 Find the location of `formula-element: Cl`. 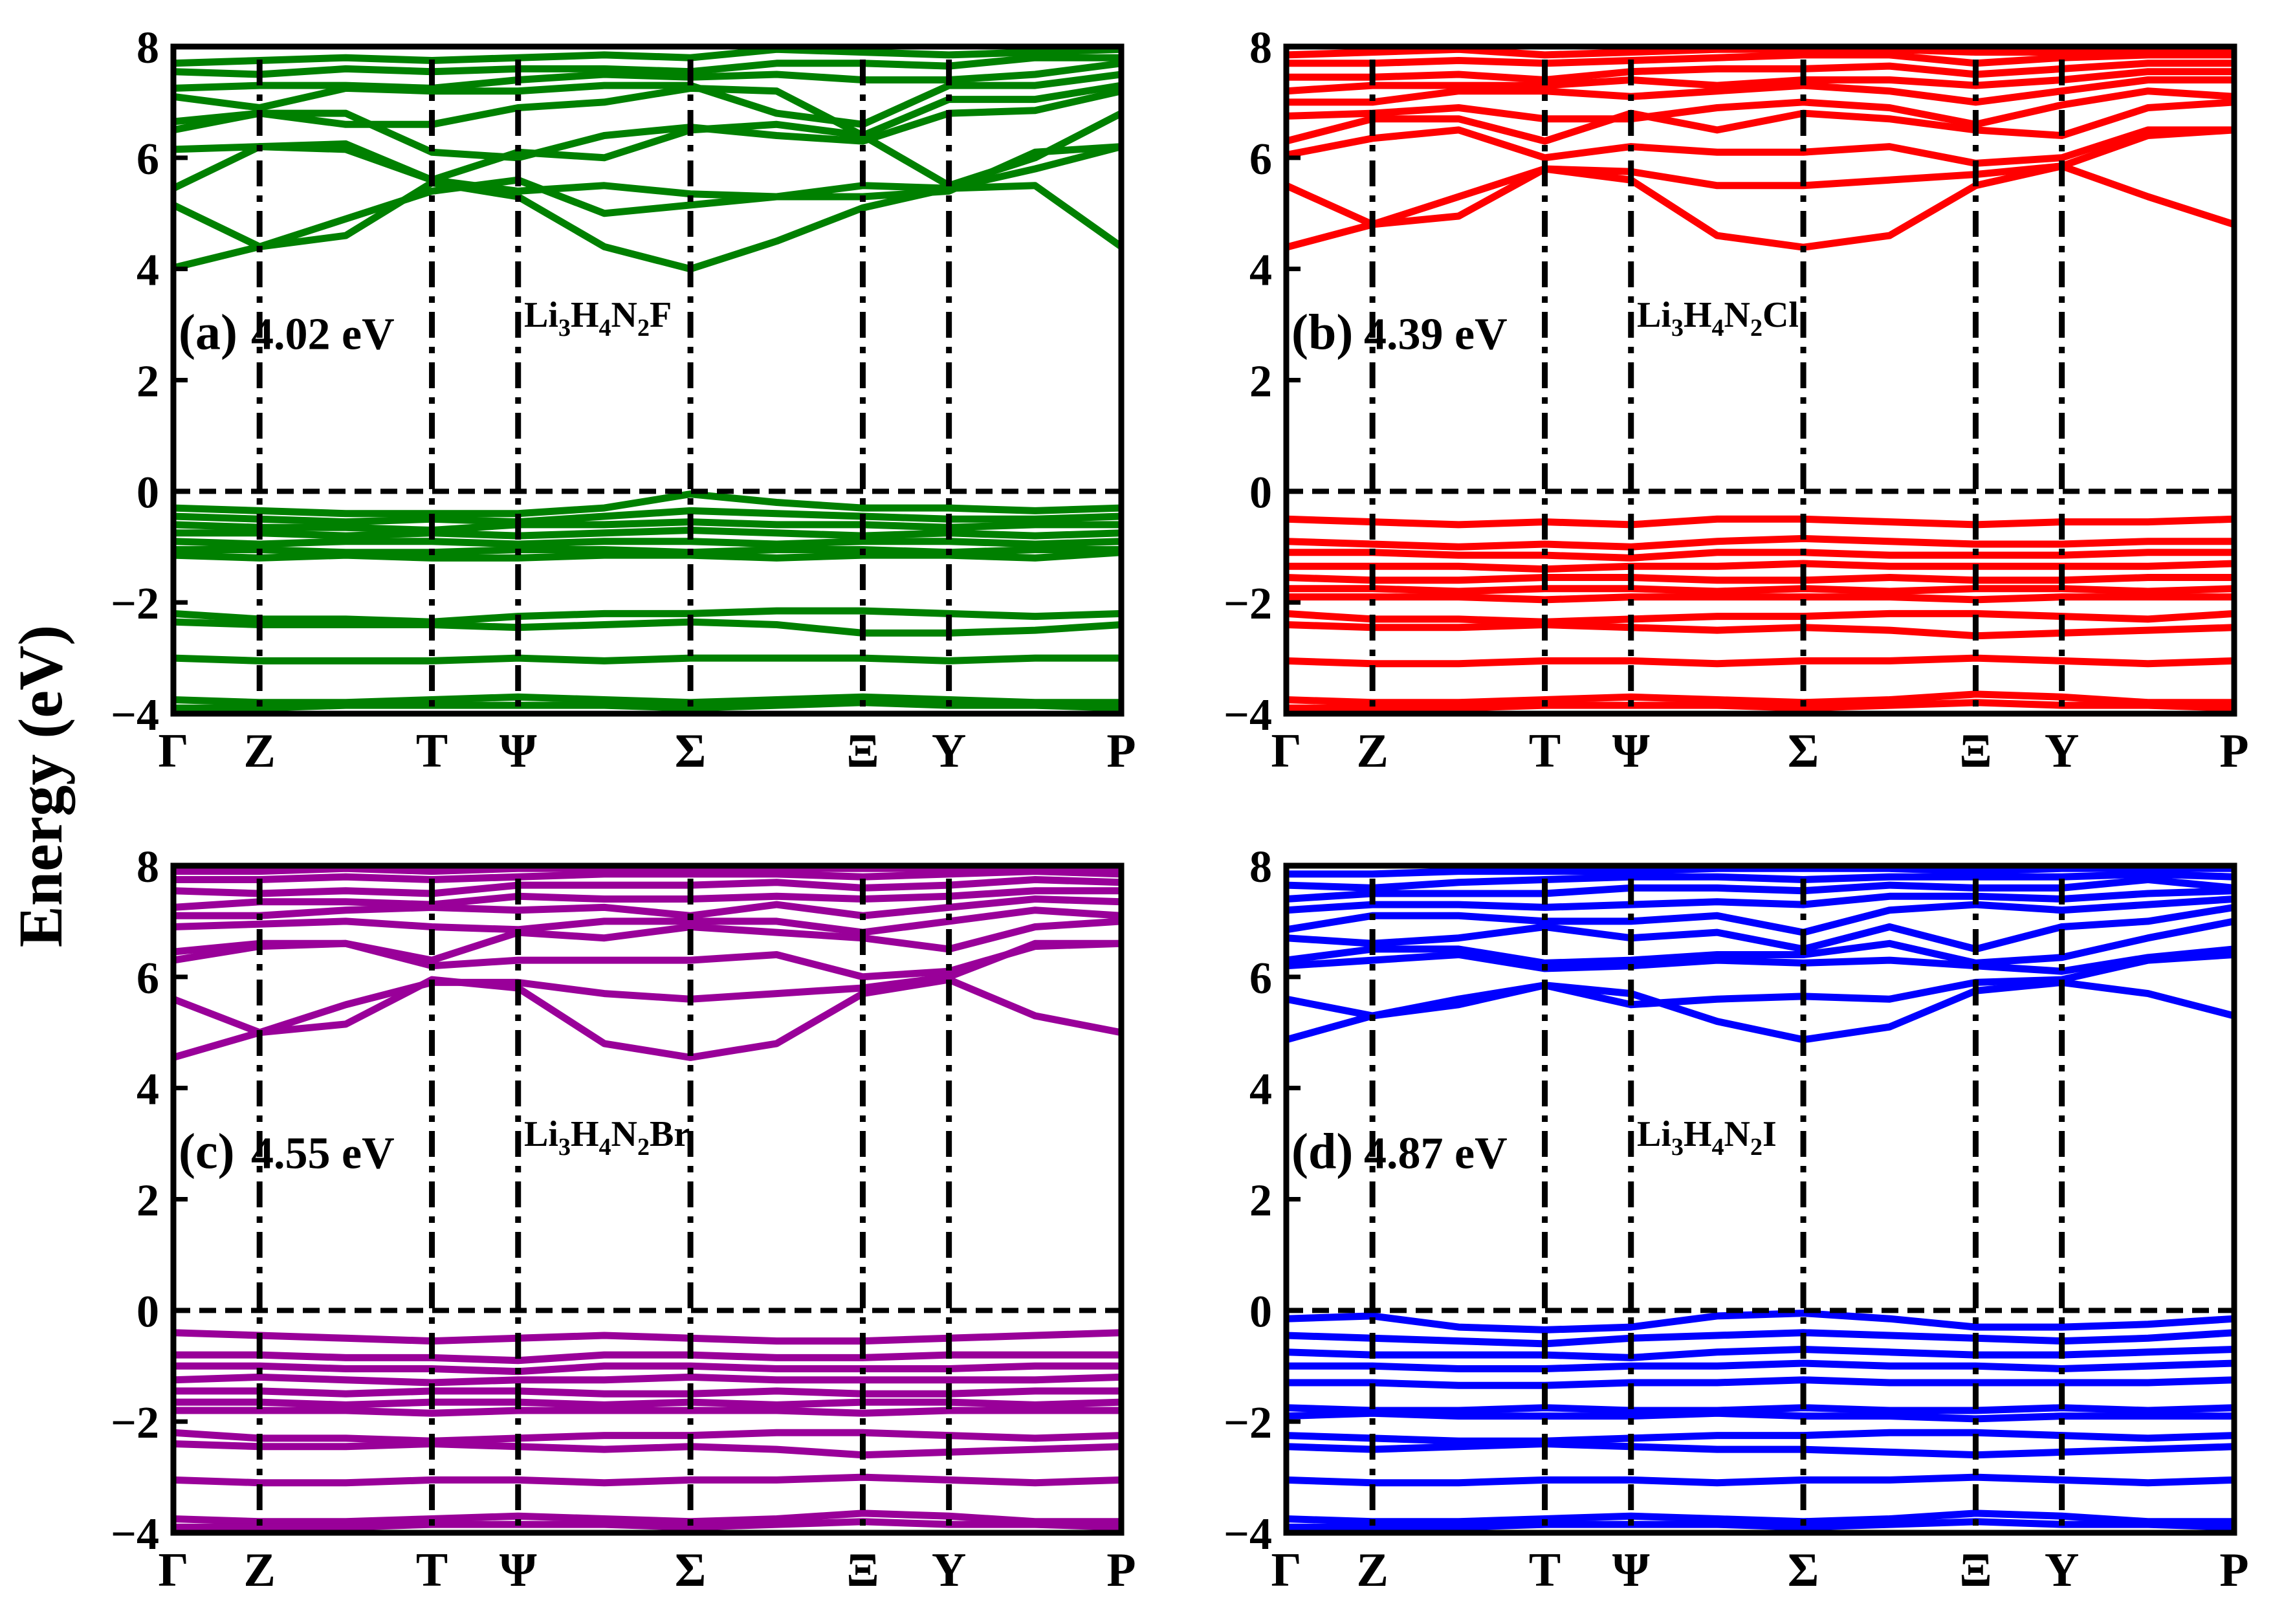

formula-element: Cl is located at coordinates (1781, 315).